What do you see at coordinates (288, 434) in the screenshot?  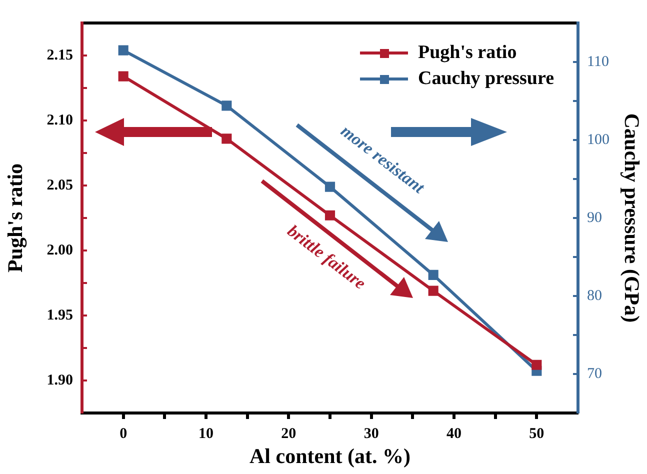 I see `x-tick-label: 20` at bounding box center [288, 434].